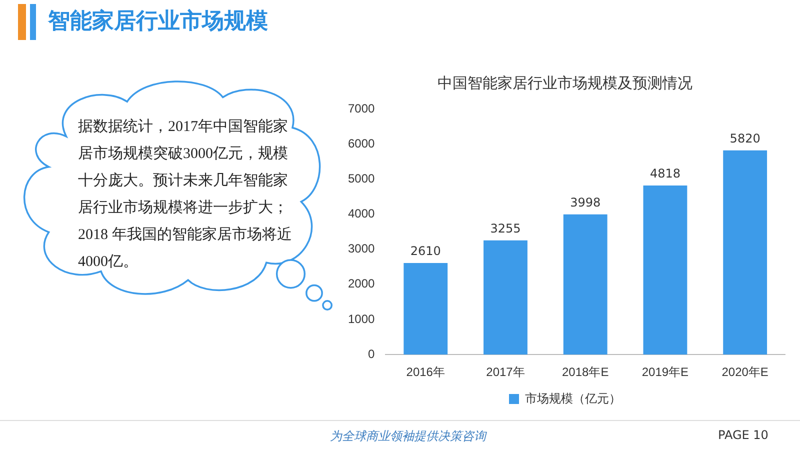 This screenshot has height=450, width=800. Describe the element at coordinates (665, 173) in the screenshot. I see `data-label: 4818` at that location.